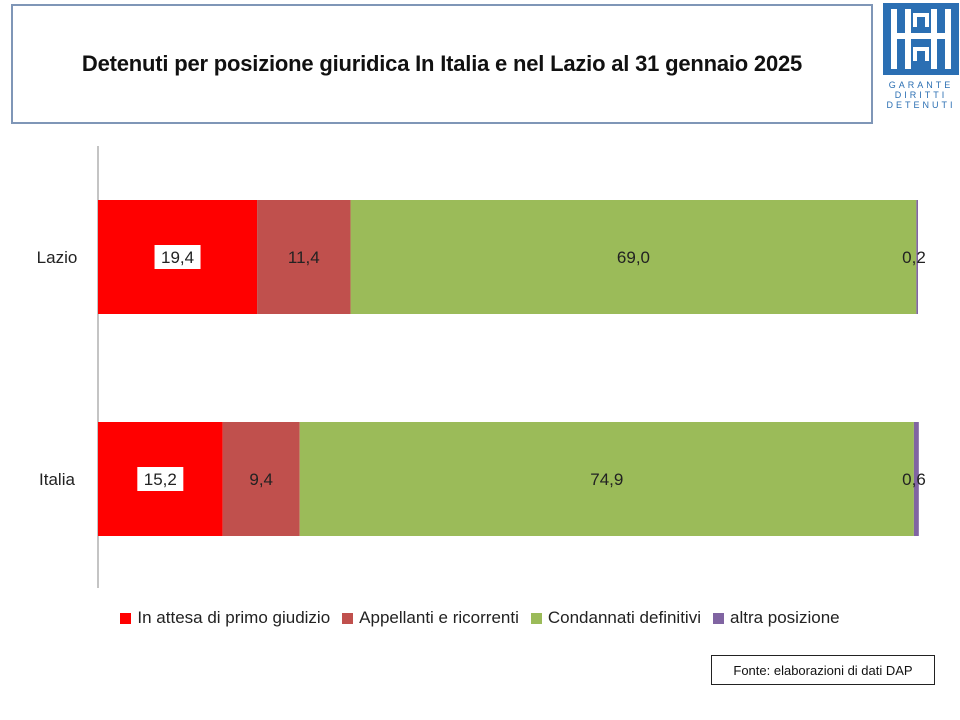 The height and width of the screenshot is (720, 960). I want to click on legend-item-3: altra posizione, so click(776, 618).